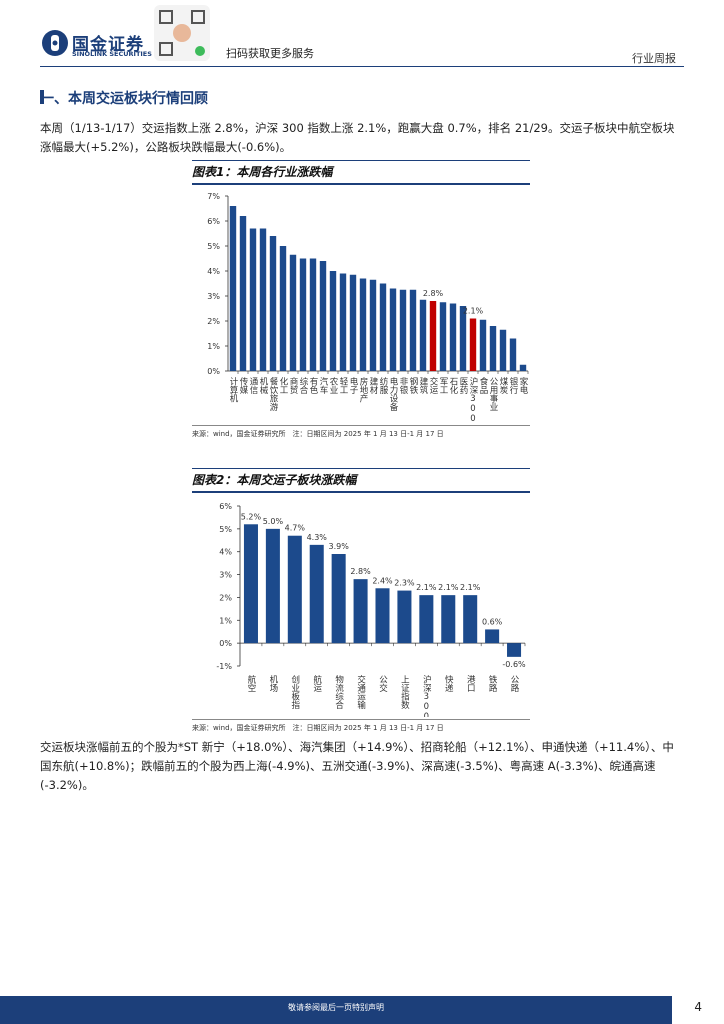  What do you see at coordinates (453, 386) in the screenshot?
I see `x-tick-label: 石化` at bounding box center [453, 386].